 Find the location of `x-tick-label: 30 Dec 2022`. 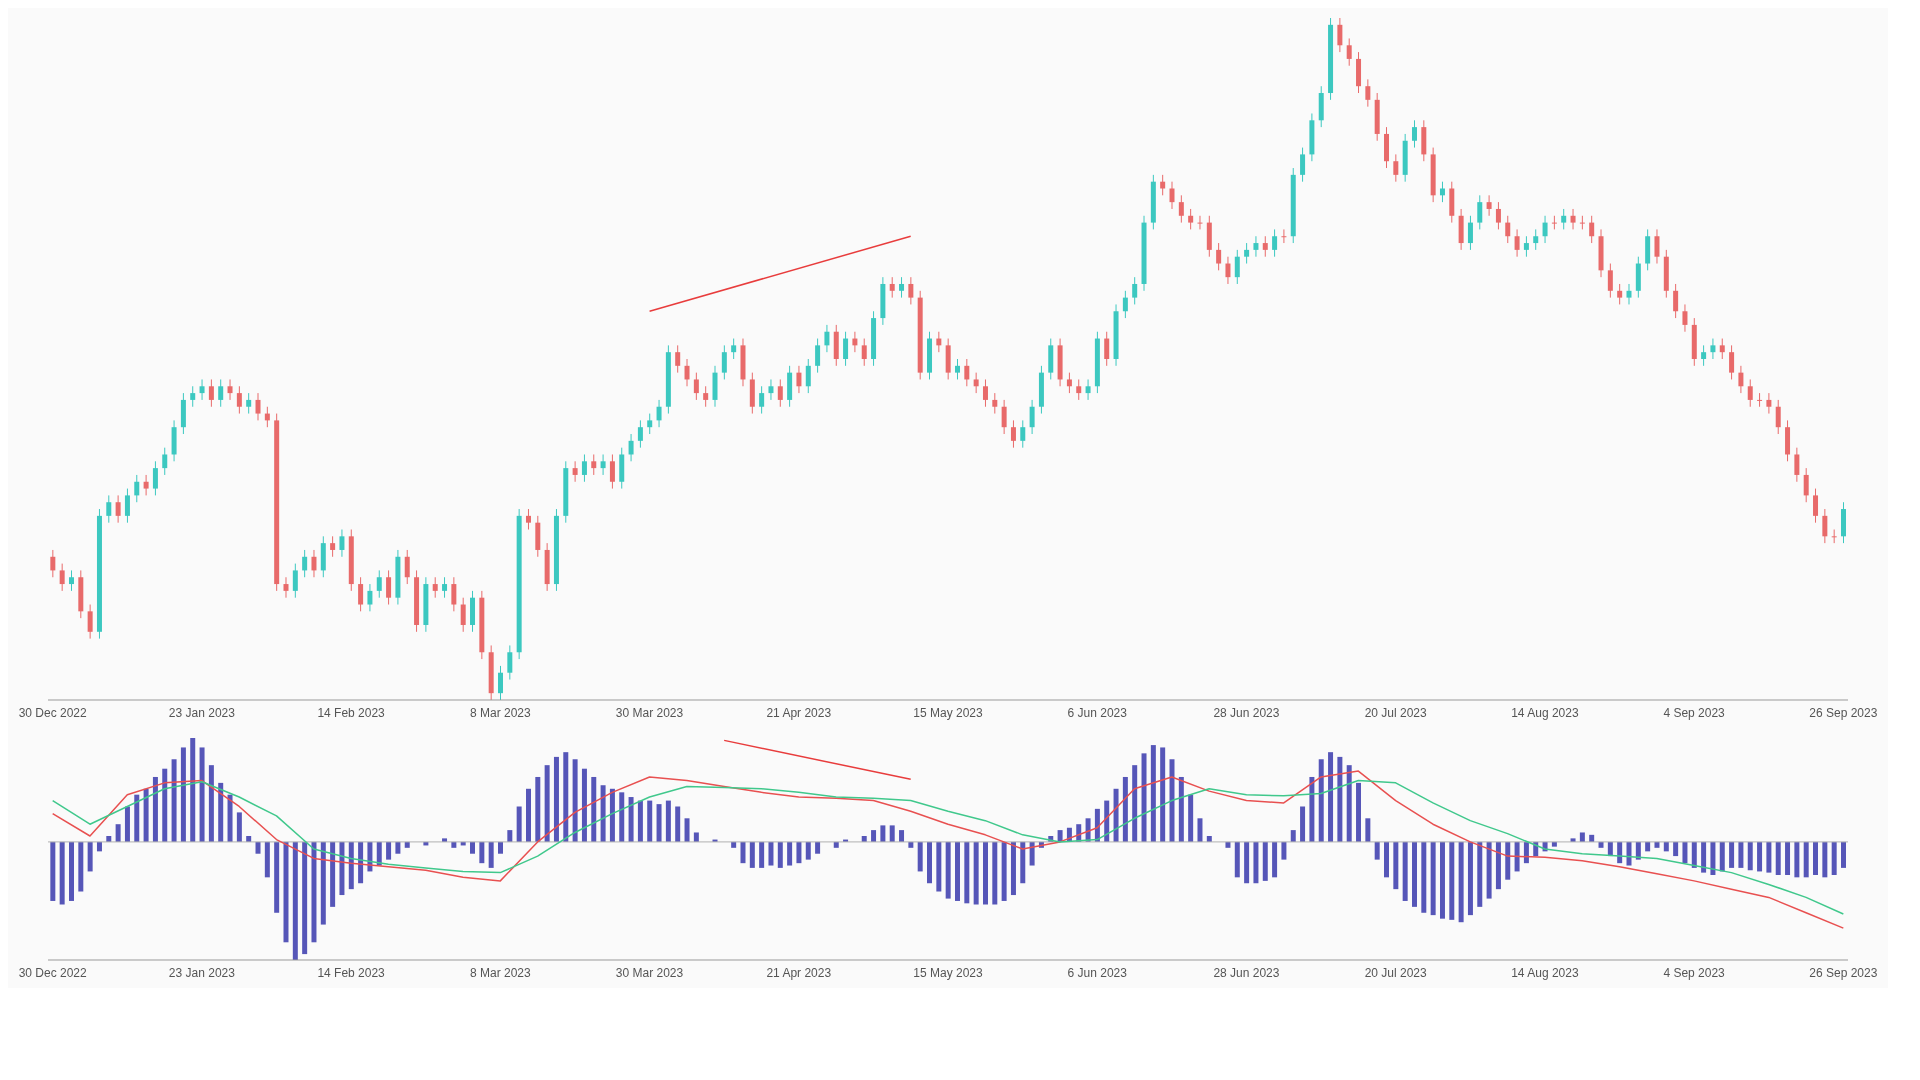

x-tick-label: 30 Dec 2022 is located at coordinates (53, 972).